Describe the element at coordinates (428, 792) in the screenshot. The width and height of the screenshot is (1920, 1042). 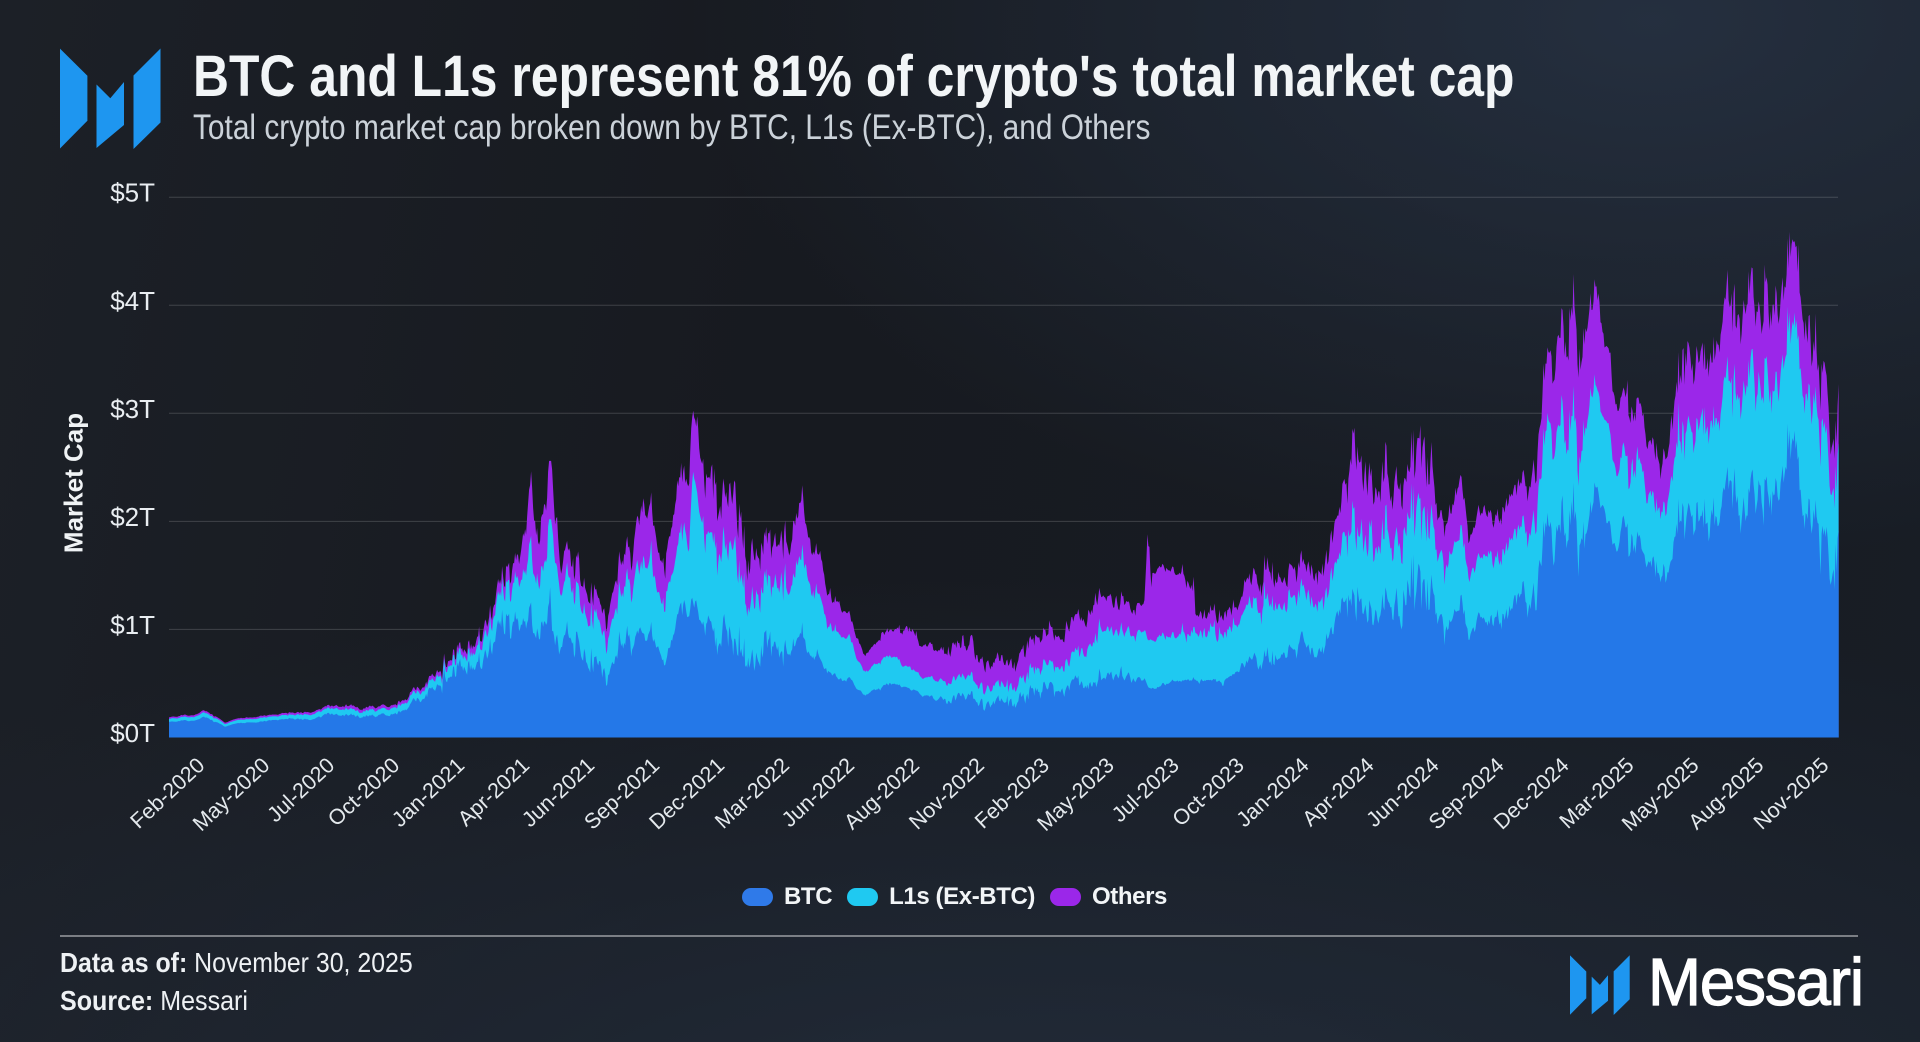
I see `svg-text: Jan-2021` at that location.